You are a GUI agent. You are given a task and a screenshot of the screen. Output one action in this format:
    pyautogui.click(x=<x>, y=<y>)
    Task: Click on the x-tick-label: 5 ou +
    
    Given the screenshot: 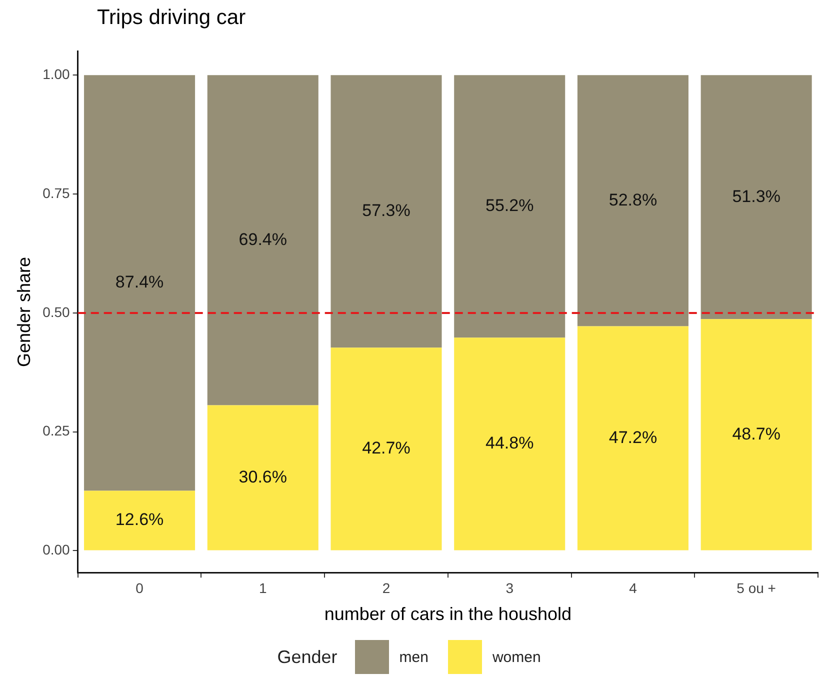 What is the action you would take?
    pyautogui.click(x=756, y=588)
    